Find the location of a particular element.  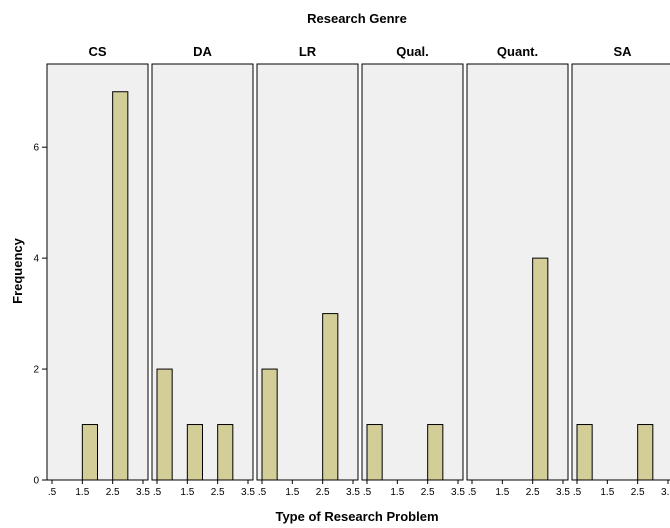

facet-panel: SA .5 1.5 2.5 3.5 is located at coordinates (620, 271).